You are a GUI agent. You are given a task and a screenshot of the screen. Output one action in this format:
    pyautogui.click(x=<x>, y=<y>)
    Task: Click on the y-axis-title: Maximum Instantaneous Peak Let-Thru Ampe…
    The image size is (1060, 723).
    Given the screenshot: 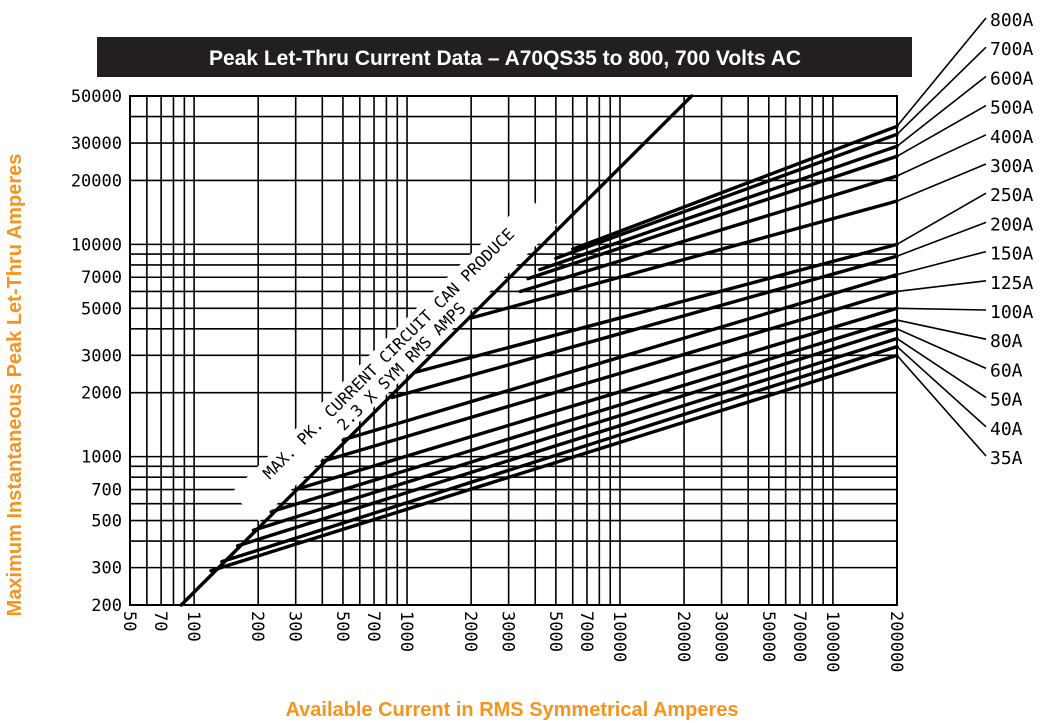 What is the action you would take?
    pyautogui.click(x=15, y=385)
    